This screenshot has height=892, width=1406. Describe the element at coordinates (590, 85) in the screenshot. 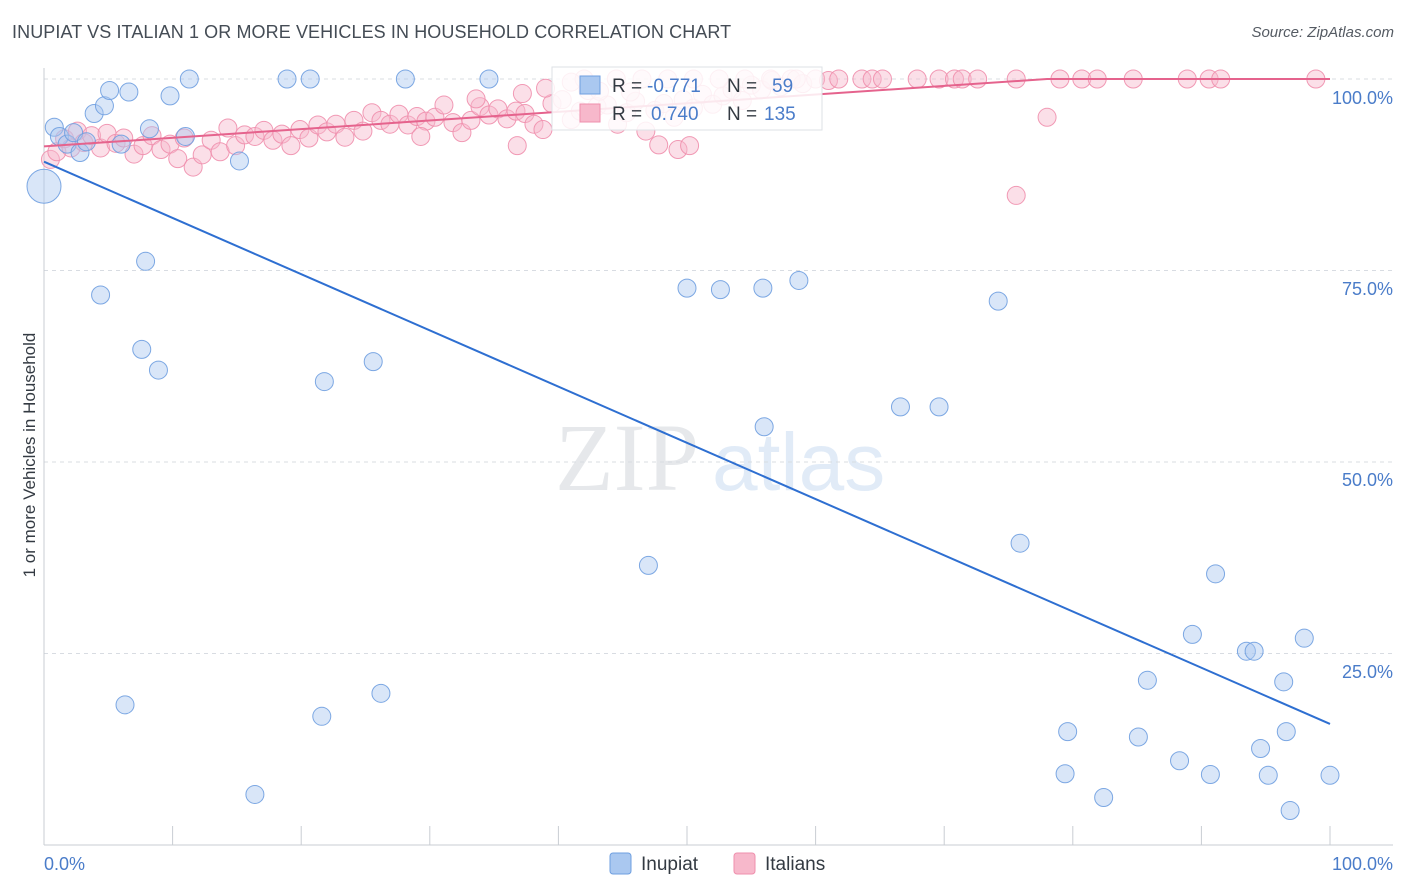

I see `legend-swatch-inupiat` at that location.